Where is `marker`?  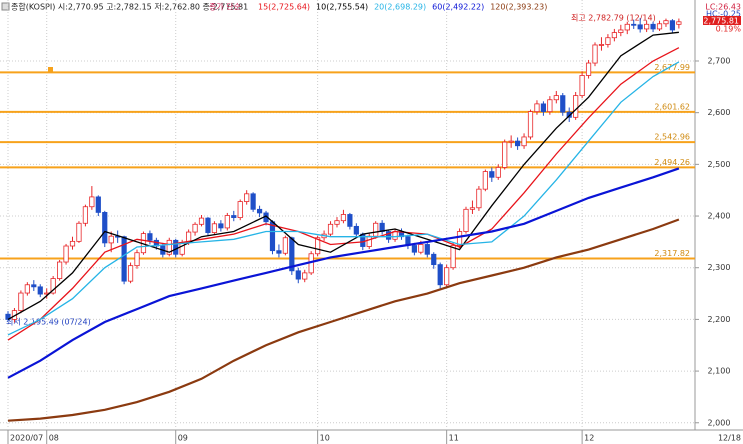
marker is located at coordinates (50, 69).